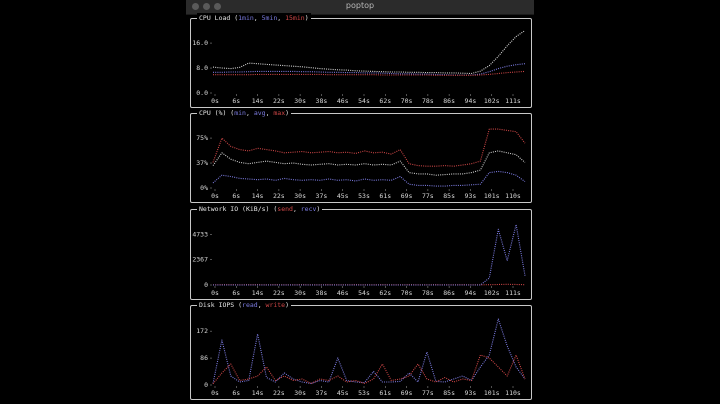 This screenshot has height=404, width=720. I want to click on series-line-read, so click(369, 351).